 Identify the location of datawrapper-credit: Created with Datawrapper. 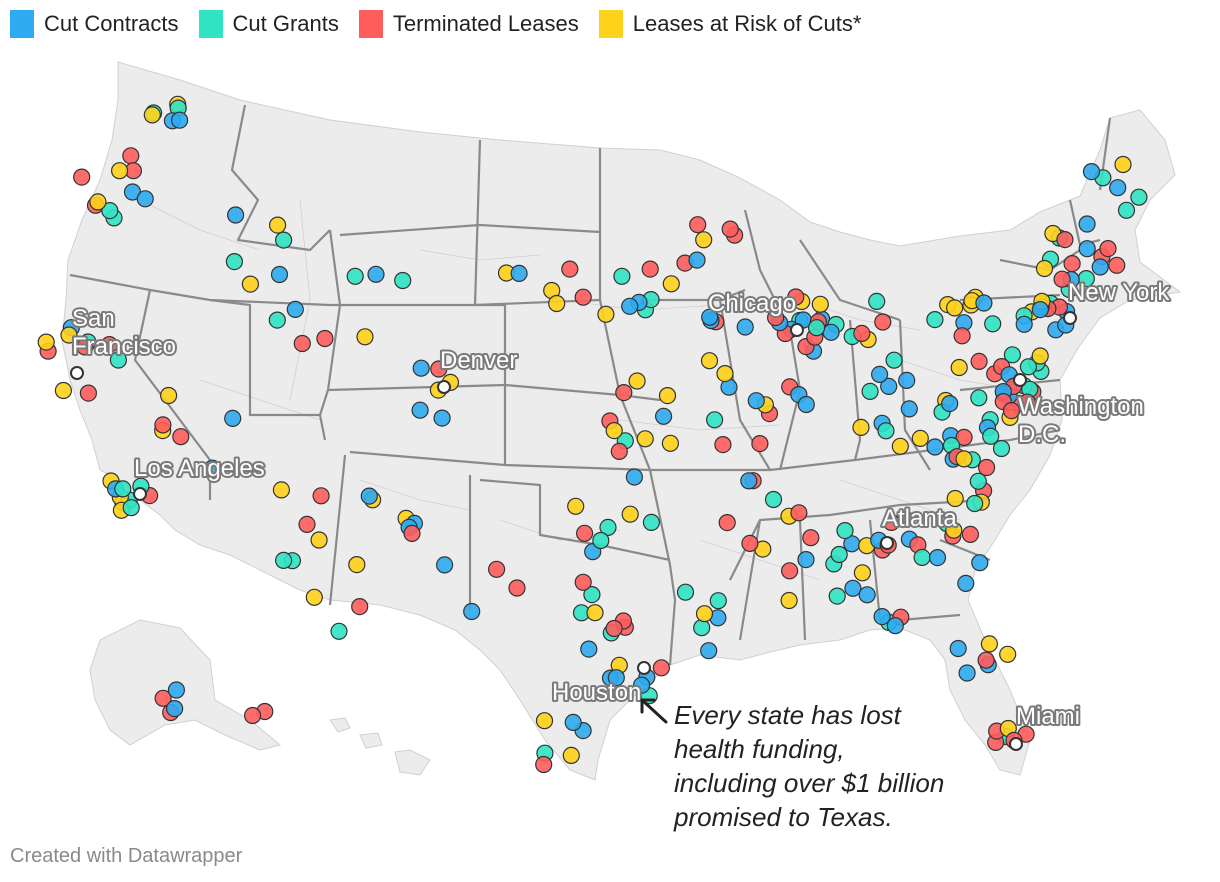
(126, 856).